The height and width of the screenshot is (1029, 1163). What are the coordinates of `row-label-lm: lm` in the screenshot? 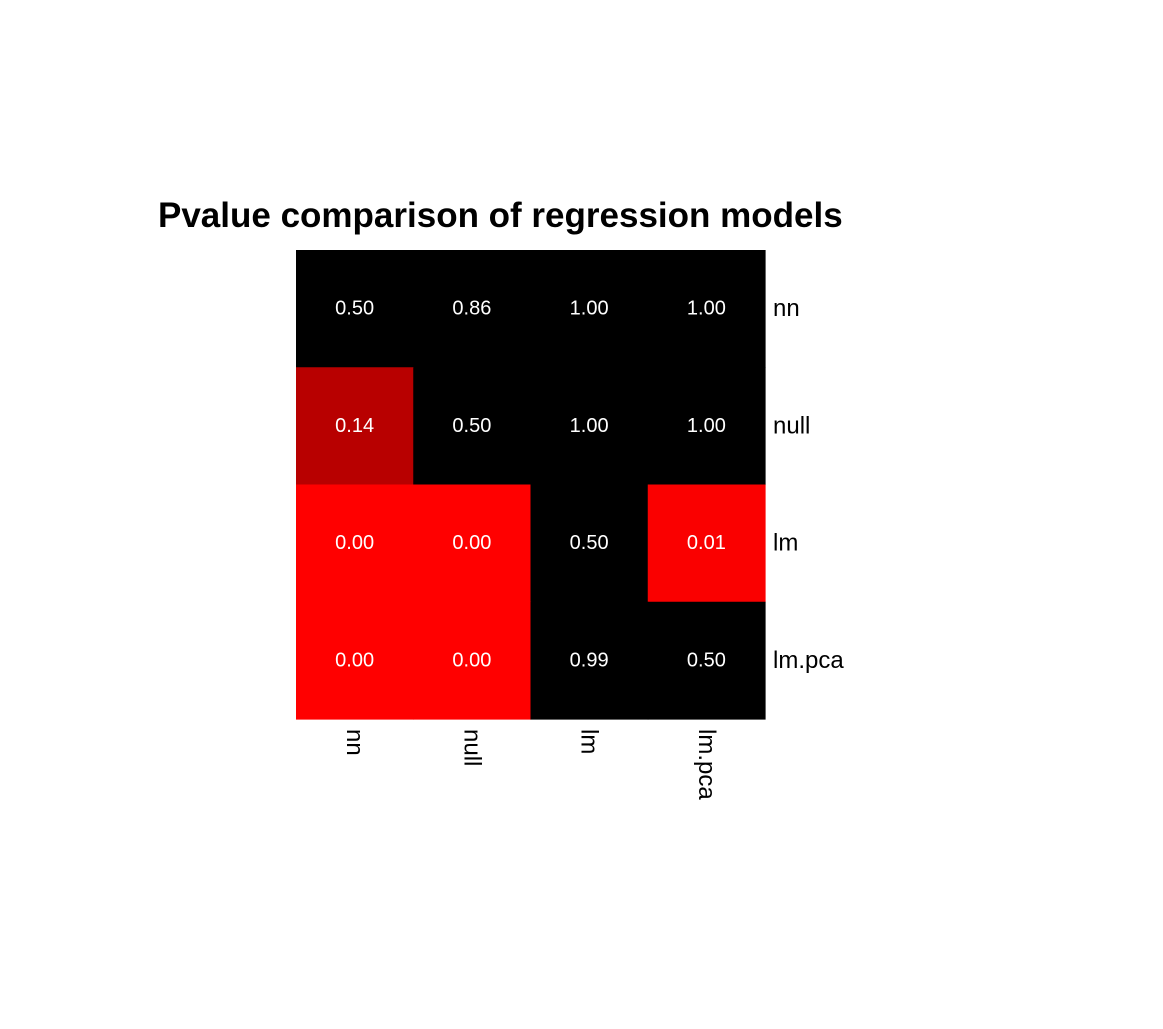 It's located at (785, 543).